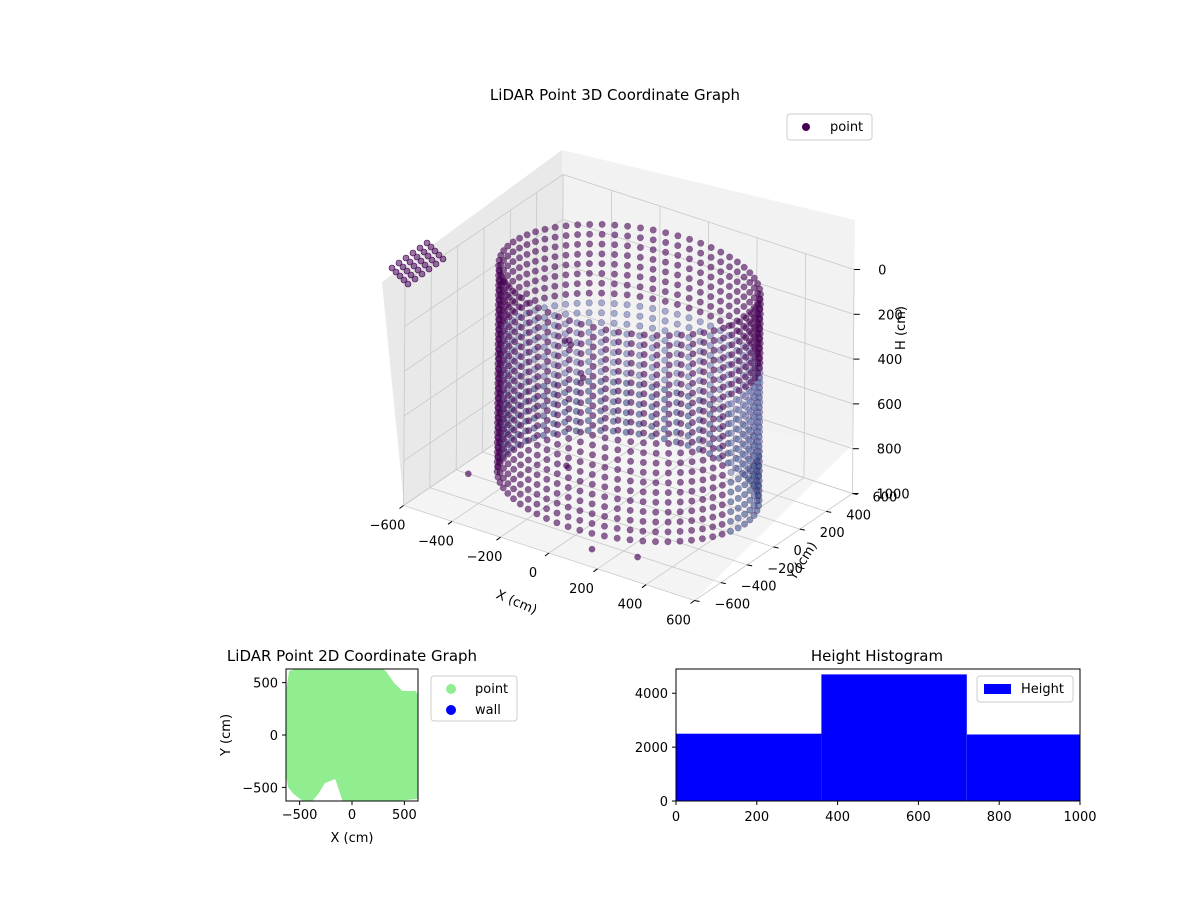  What do you see at coordinates (858, 515) in the screenshot?
I see `y-tick-label: 400` at bounding box center [858, 515].